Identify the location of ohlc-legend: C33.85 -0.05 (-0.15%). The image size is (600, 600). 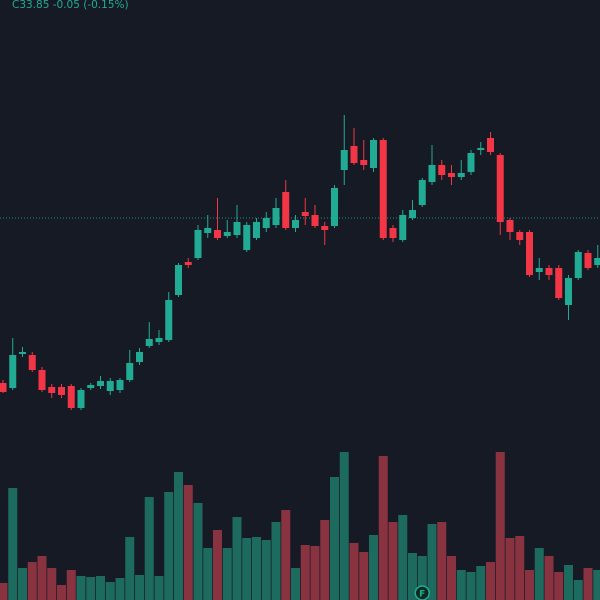
(70, 5).